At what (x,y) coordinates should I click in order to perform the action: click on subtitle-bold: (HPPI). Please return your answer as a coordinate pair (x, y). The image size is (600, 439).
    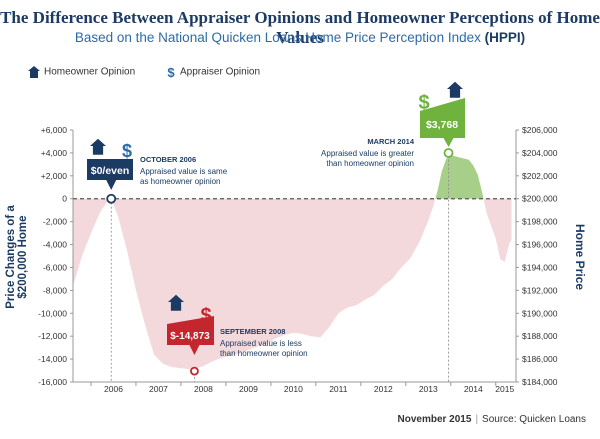
    Looking at the image, I should click on (505, 37).